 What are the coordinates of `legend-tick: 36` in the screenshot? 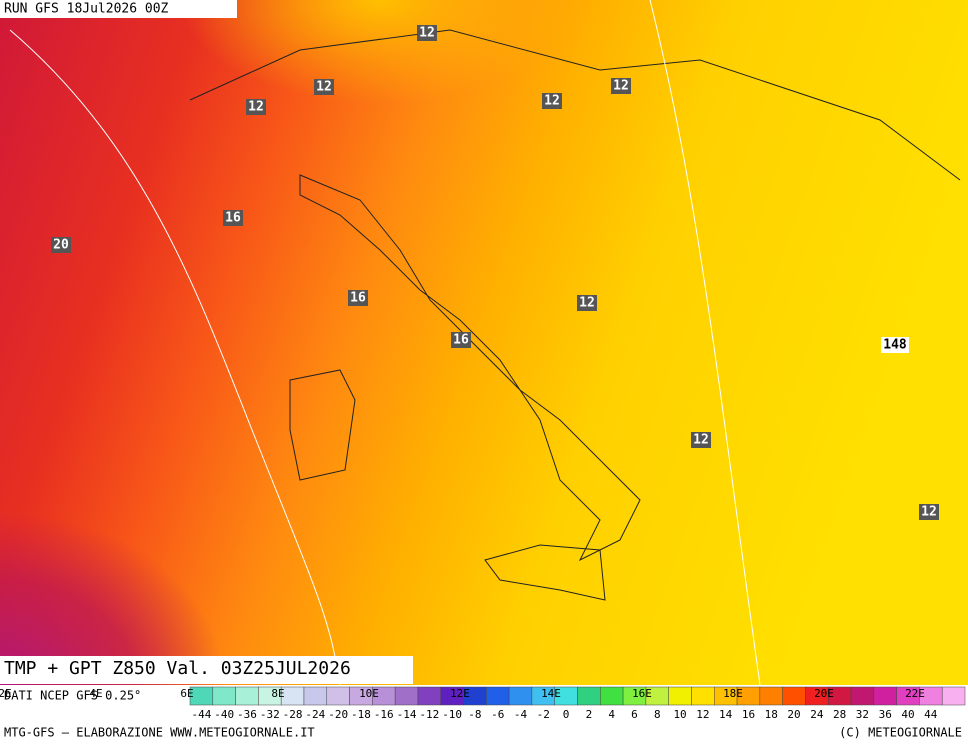 It's located at (885, 714).